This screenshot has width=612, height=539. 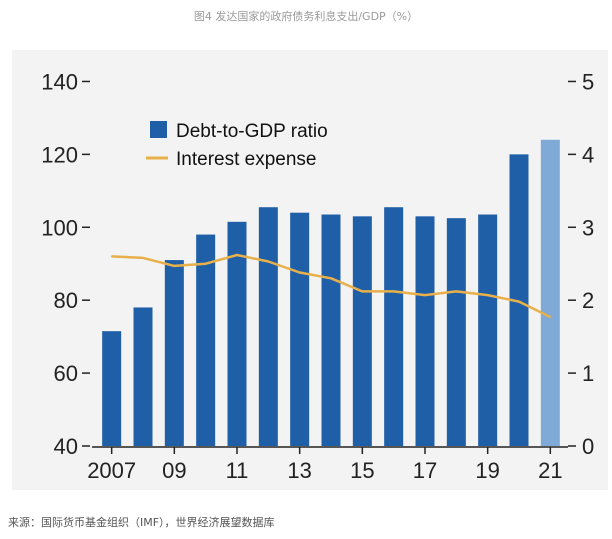 I want to click on page-title: 图4 发达国家的政府债务利息支出/GDP（%）, so click(x=306, y=16).